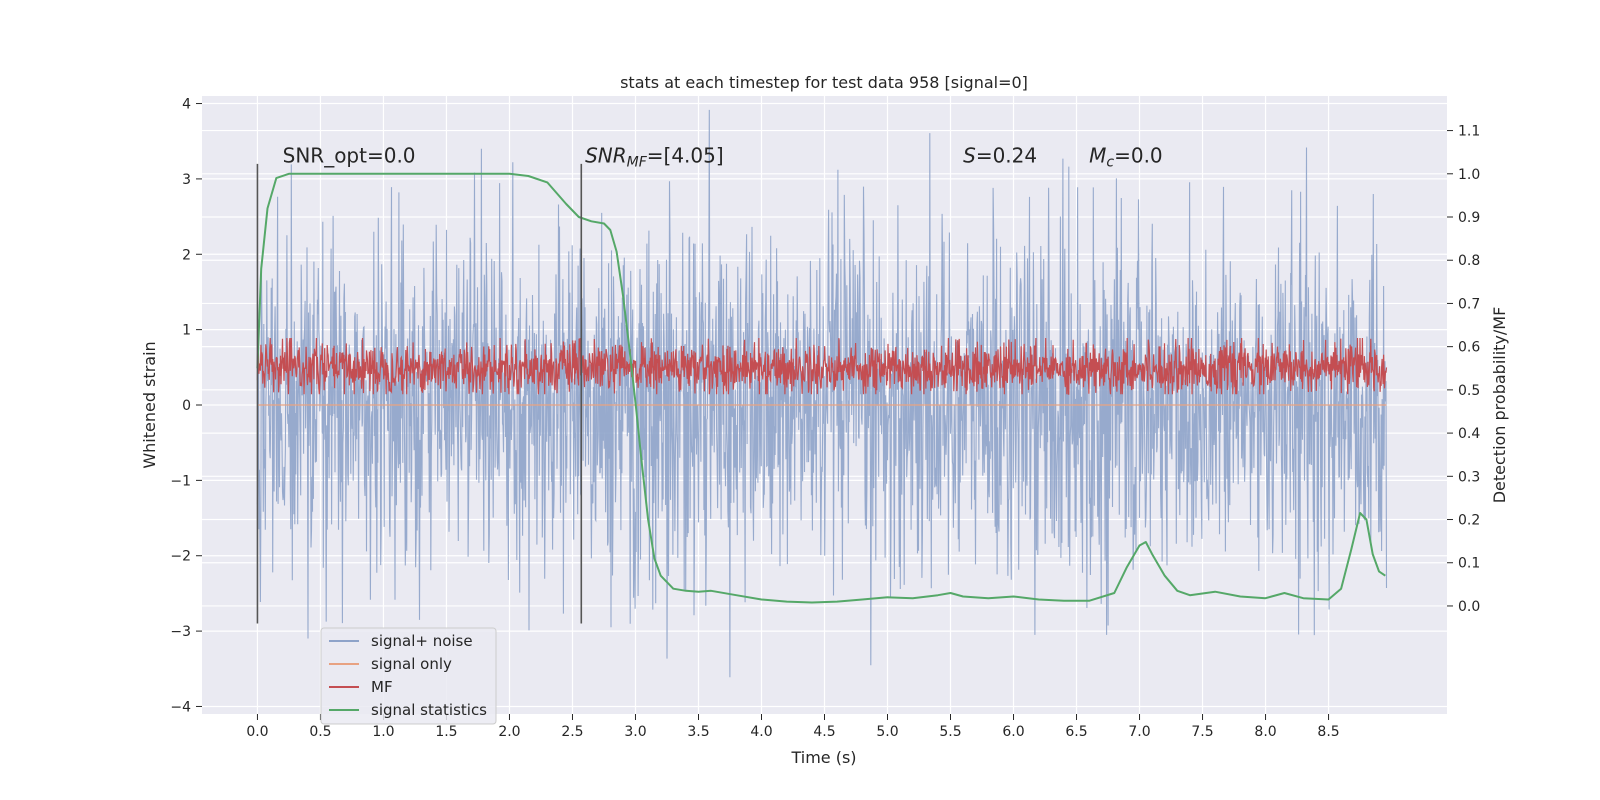 This screenshot has height=800, width=1600. Describe the element at coordinates (186, 331) in the screenshot. I see `y-tick-label-left: 1` at that location.